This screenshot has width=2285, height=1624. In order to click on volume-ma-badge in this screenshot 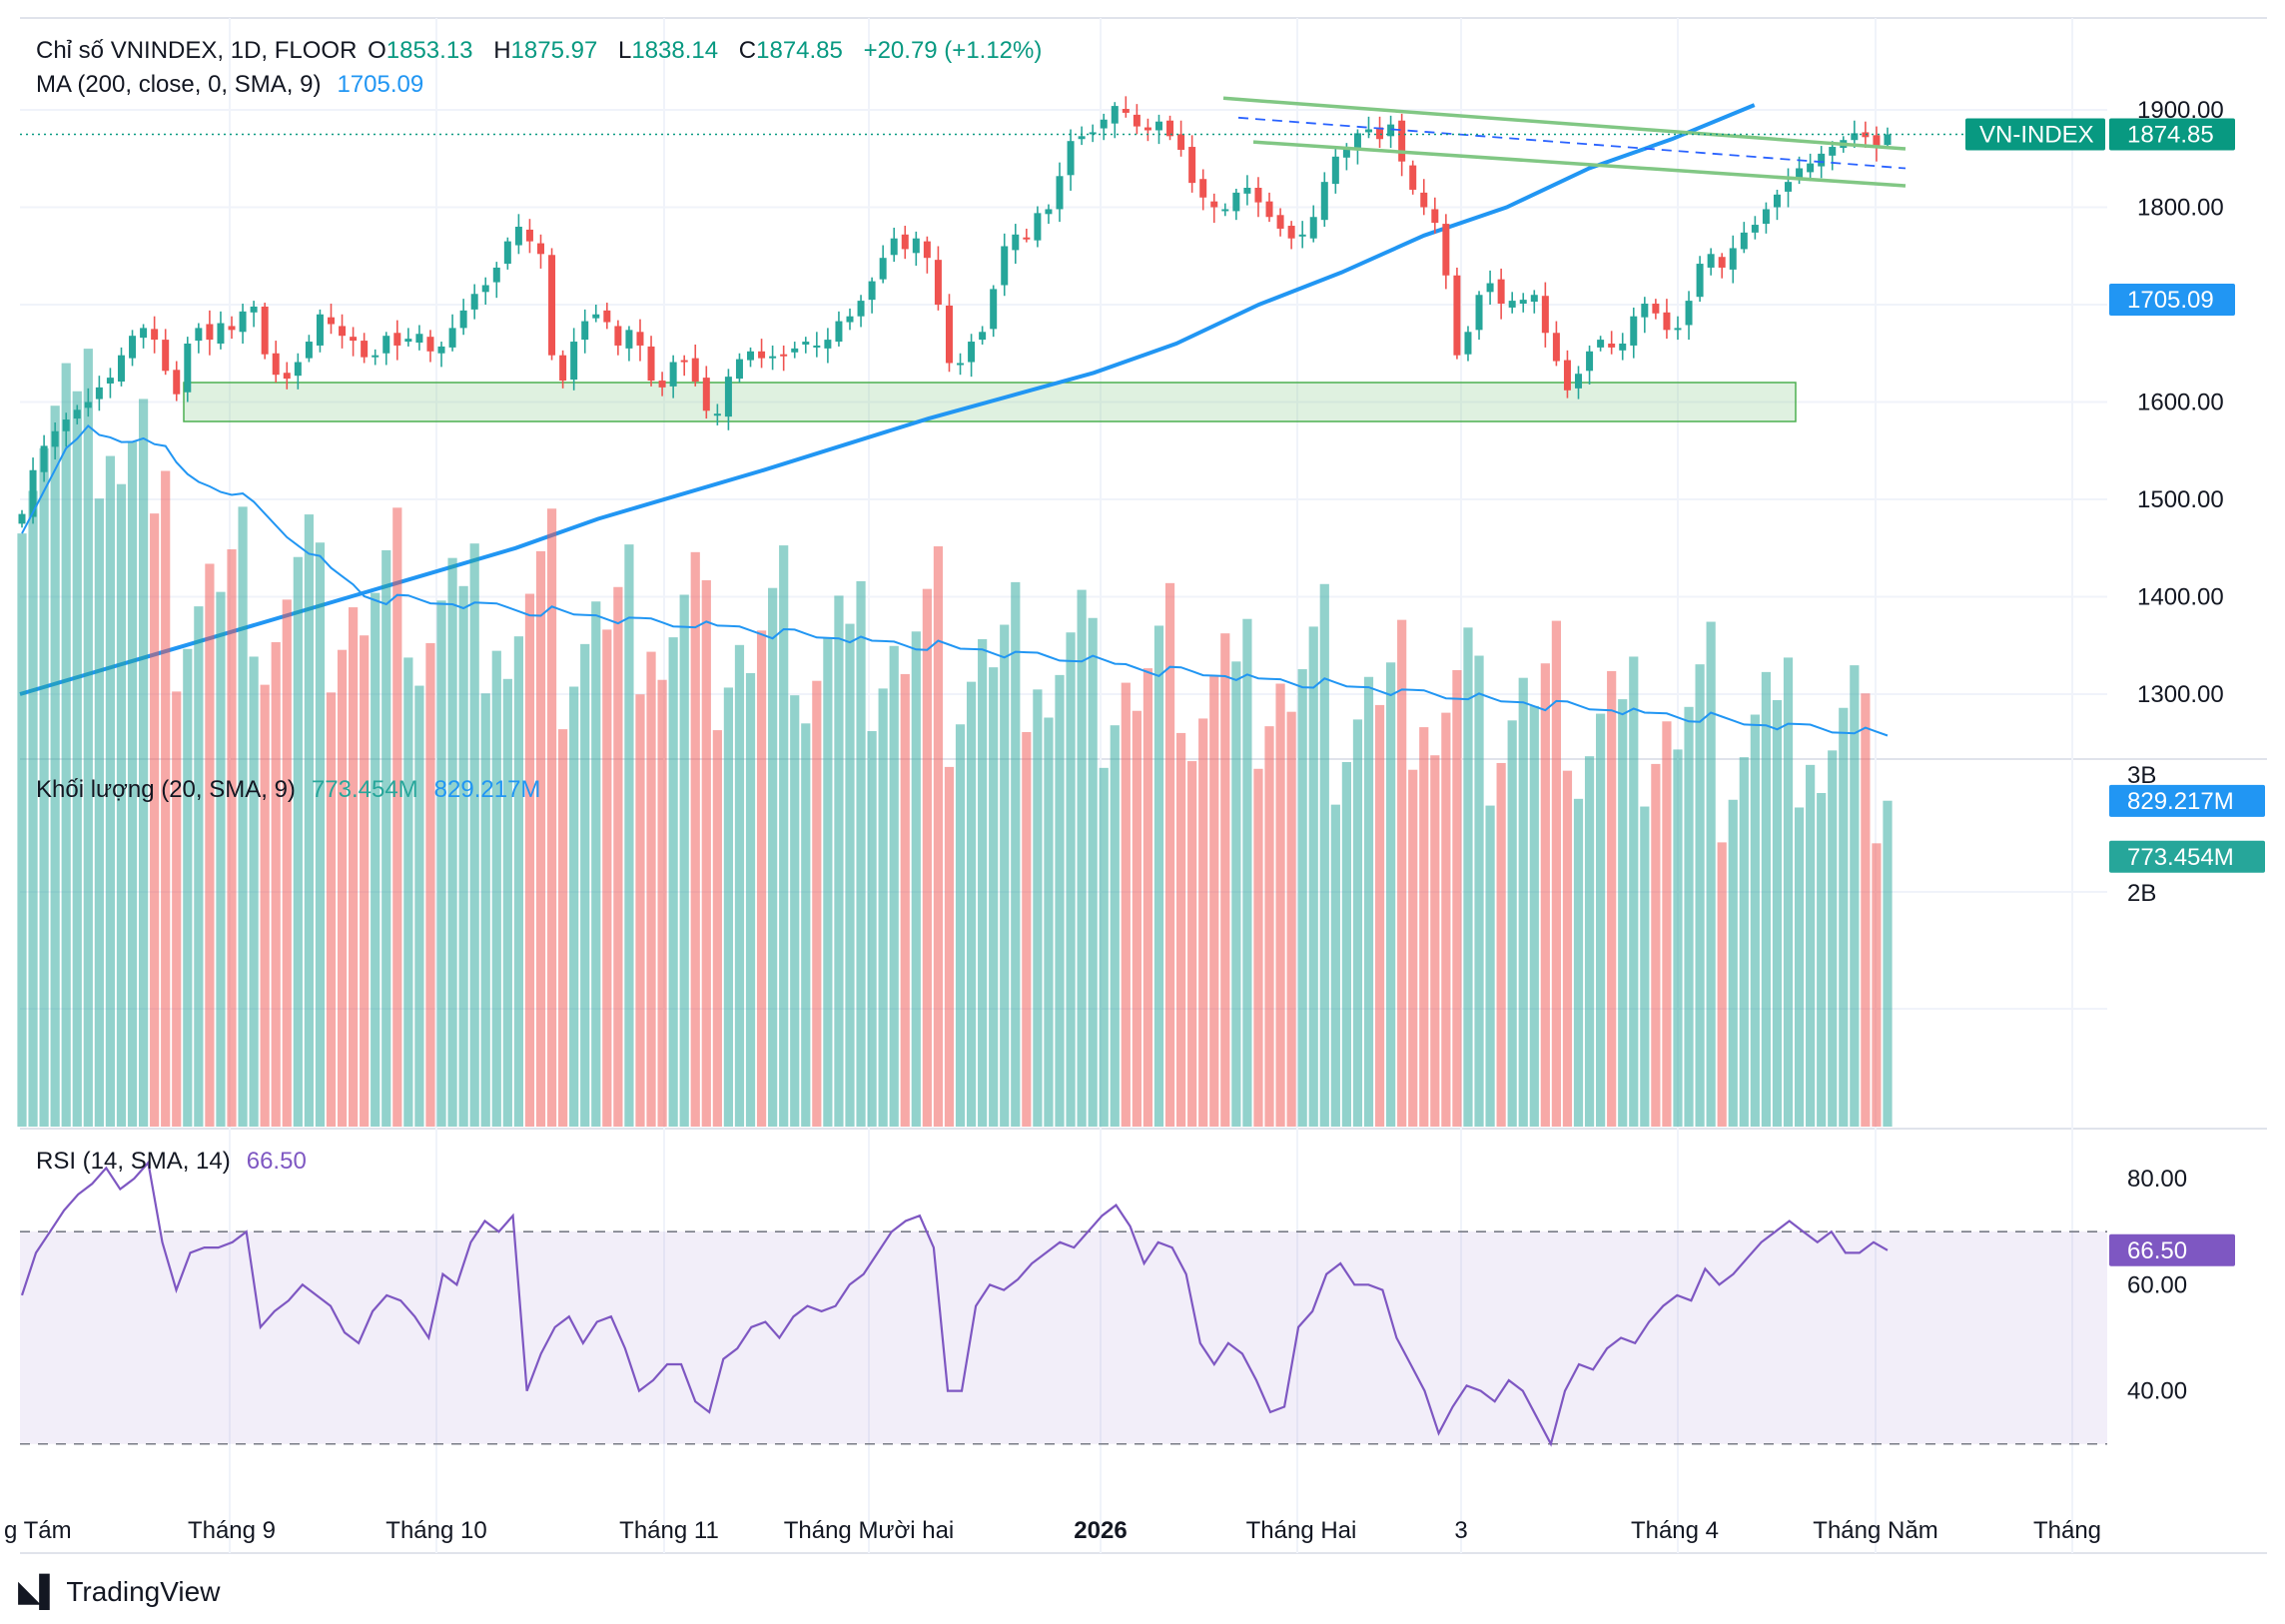, I will do `click(2187, 800)`.